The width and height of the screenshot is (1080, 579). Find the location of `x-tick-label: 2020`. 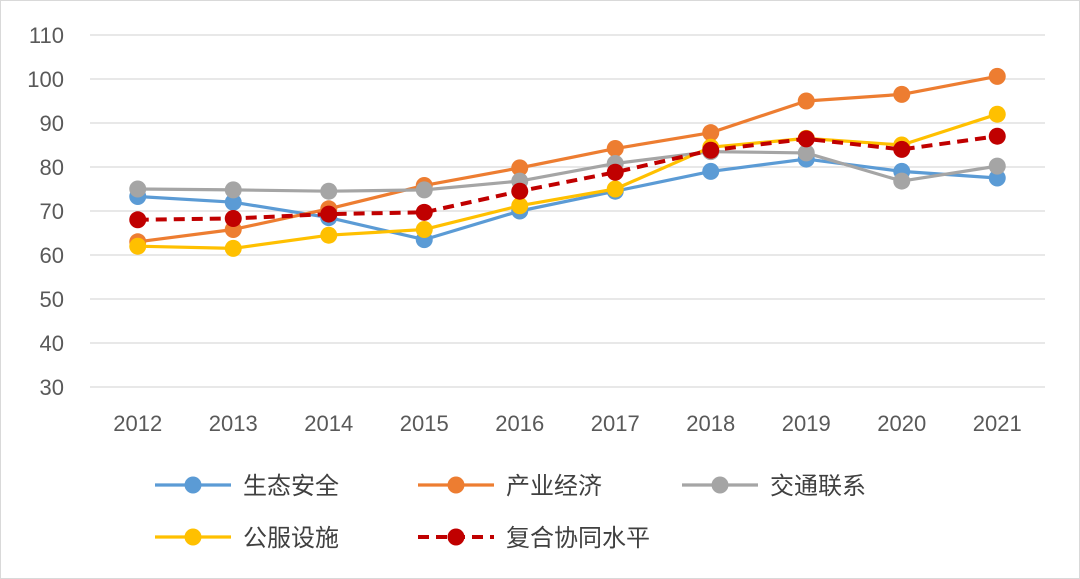

x-tick-label: 2020 is located at coordinates (901, 423).